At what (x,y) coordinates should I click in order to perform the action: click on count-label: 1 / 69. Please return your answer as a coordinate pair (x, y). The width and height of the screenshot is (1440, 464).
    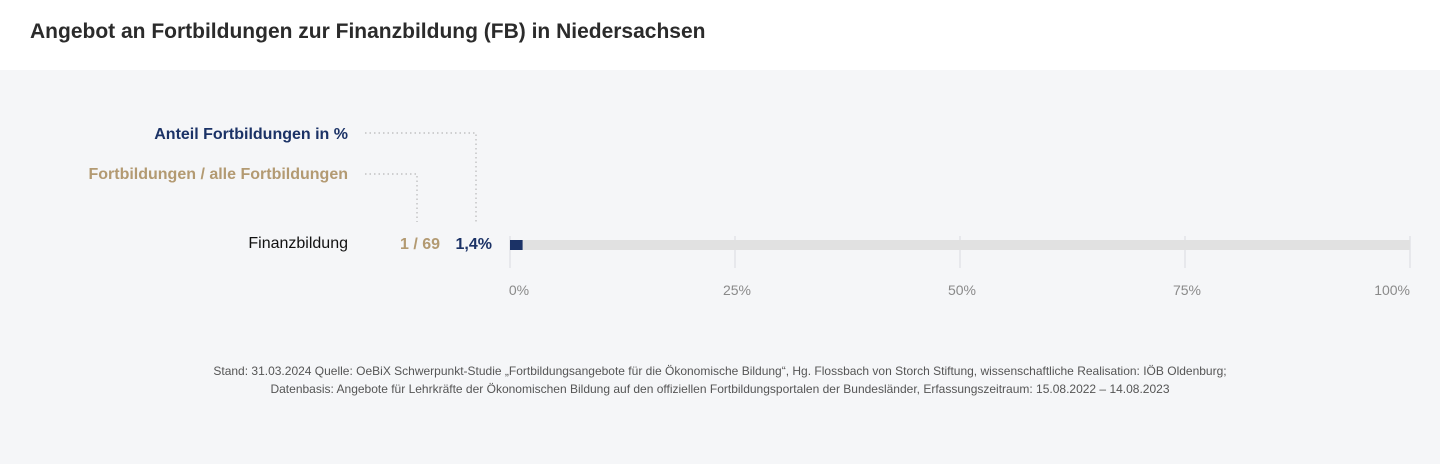
    Looking at the image, I should click on (419, 244).